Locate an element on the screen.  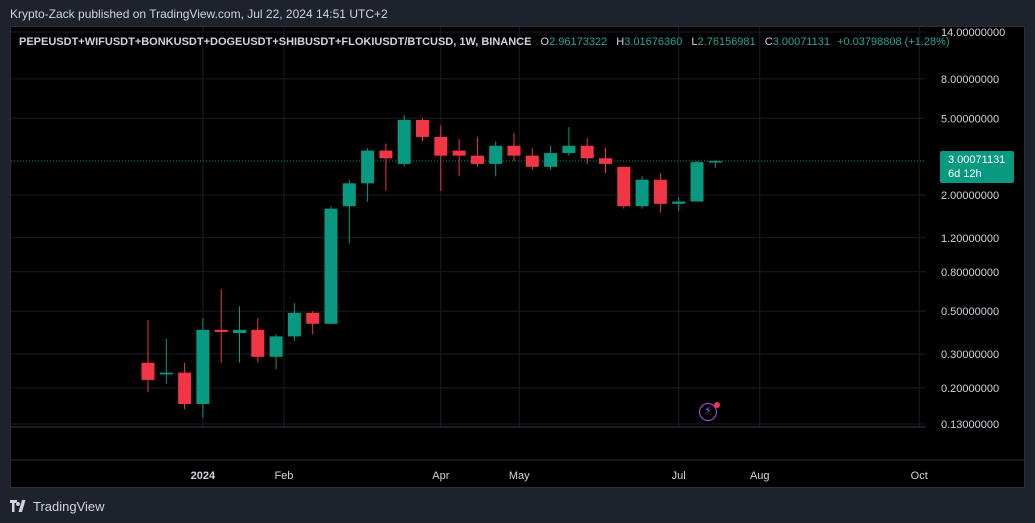
y-tick-label: 0.20000000 is located at coordinates (970, 389).